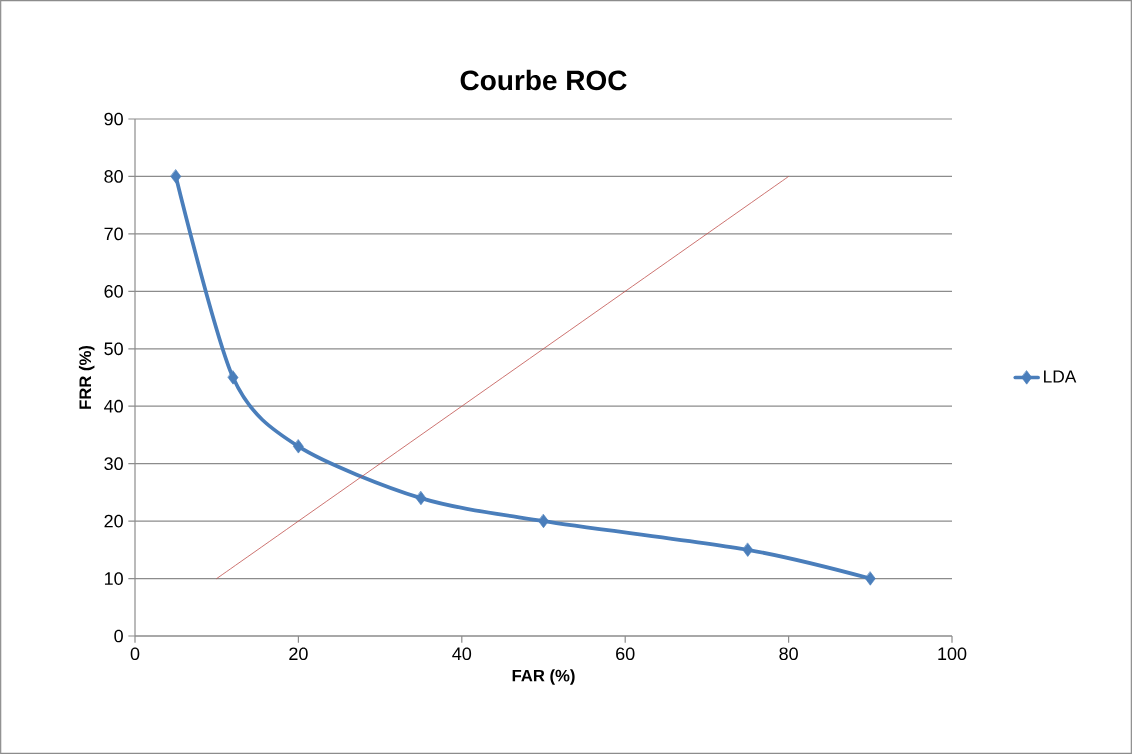  I want to click on chart-title: Courbe ROC, so click(543, 80).